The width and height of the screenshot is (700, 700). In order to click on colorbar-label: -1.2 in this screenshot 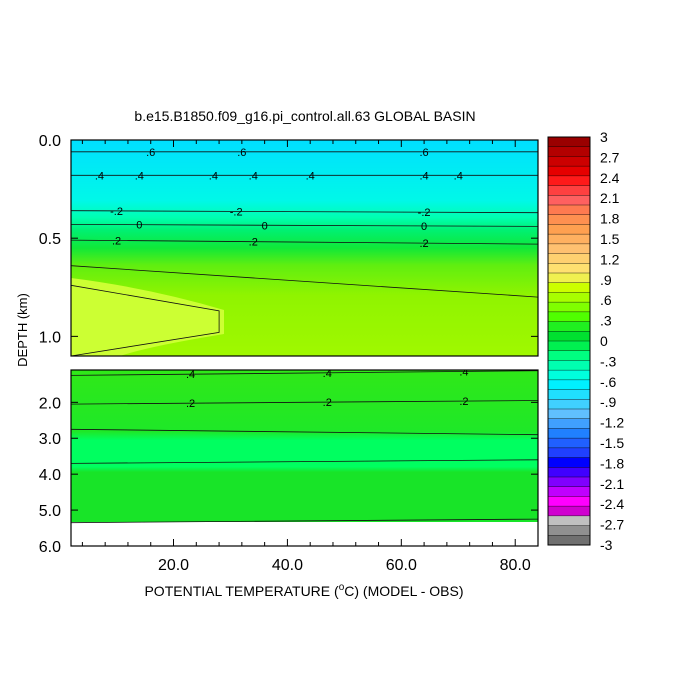, I will do `click(612, 423)`.